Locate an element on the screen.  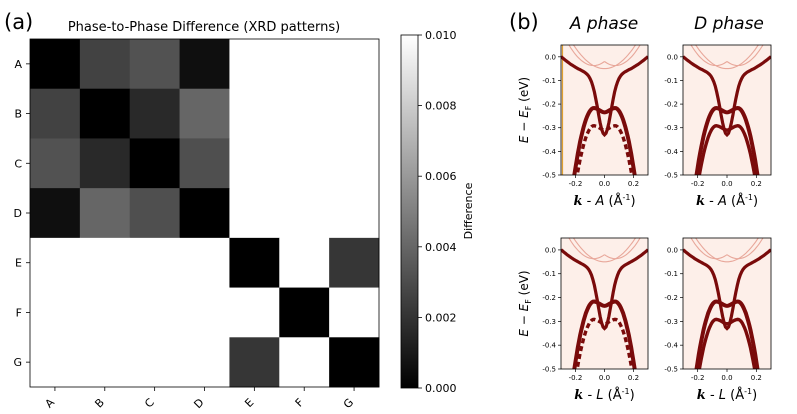
col-label: C is located at coordinates (149, 403).